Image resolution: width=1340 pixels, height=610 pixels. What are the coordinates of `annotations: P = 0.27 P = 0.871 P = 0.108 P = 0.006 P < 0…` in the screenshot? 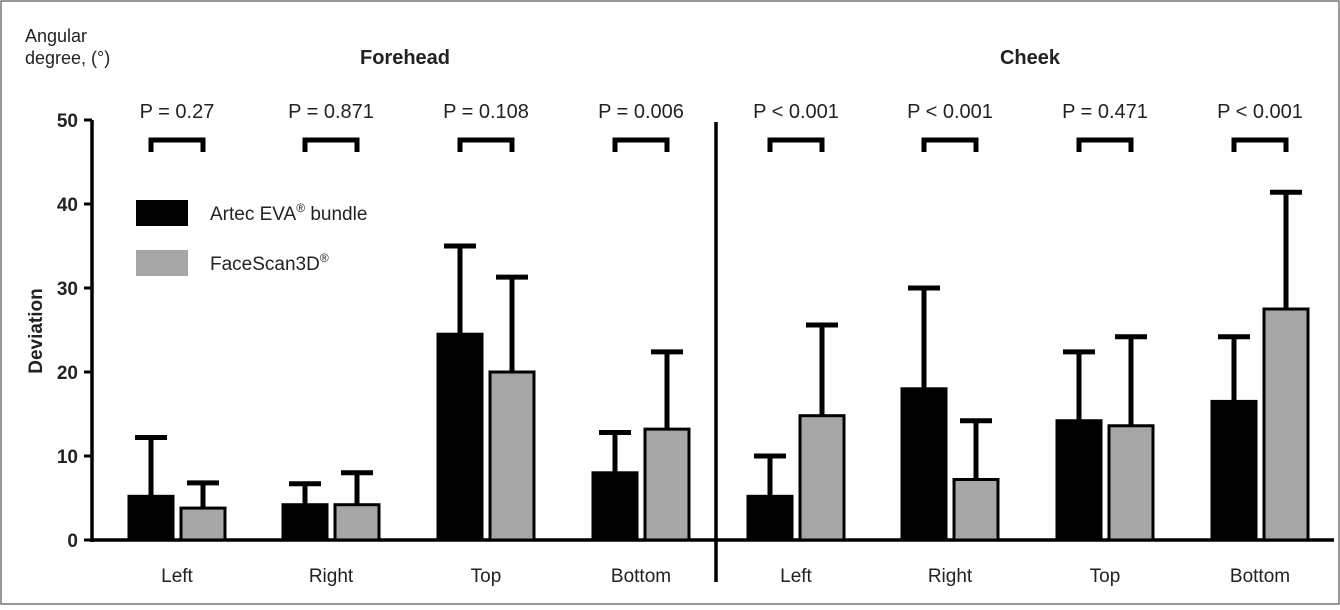 It's located at (721, 126).